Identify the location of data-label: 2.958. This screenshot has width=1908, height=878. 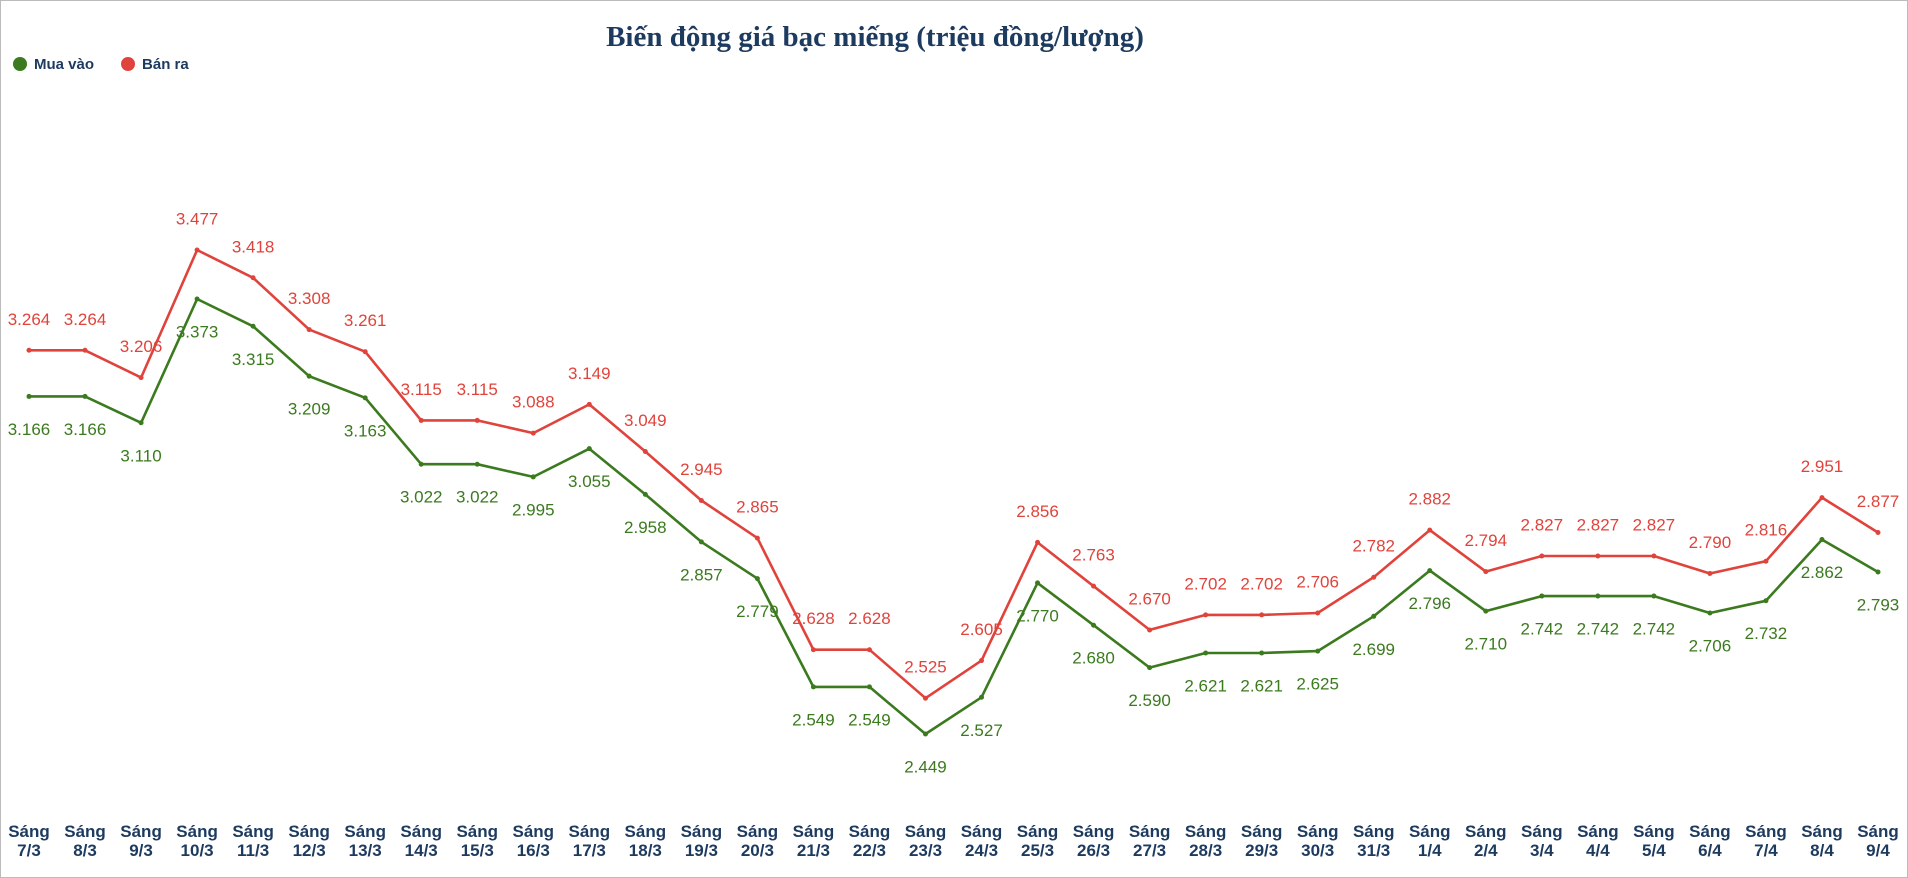
(645, 527).